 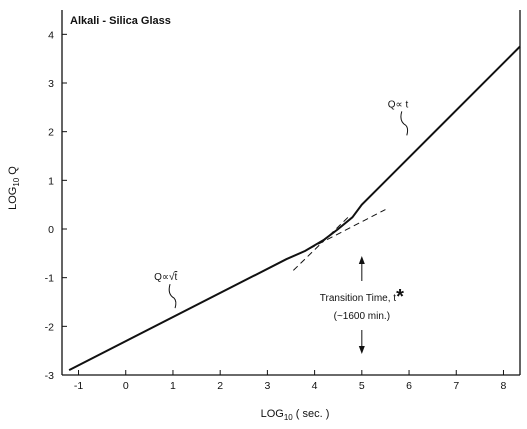 I want to click on y-tick-label: 4, so click(x=51, y=35).